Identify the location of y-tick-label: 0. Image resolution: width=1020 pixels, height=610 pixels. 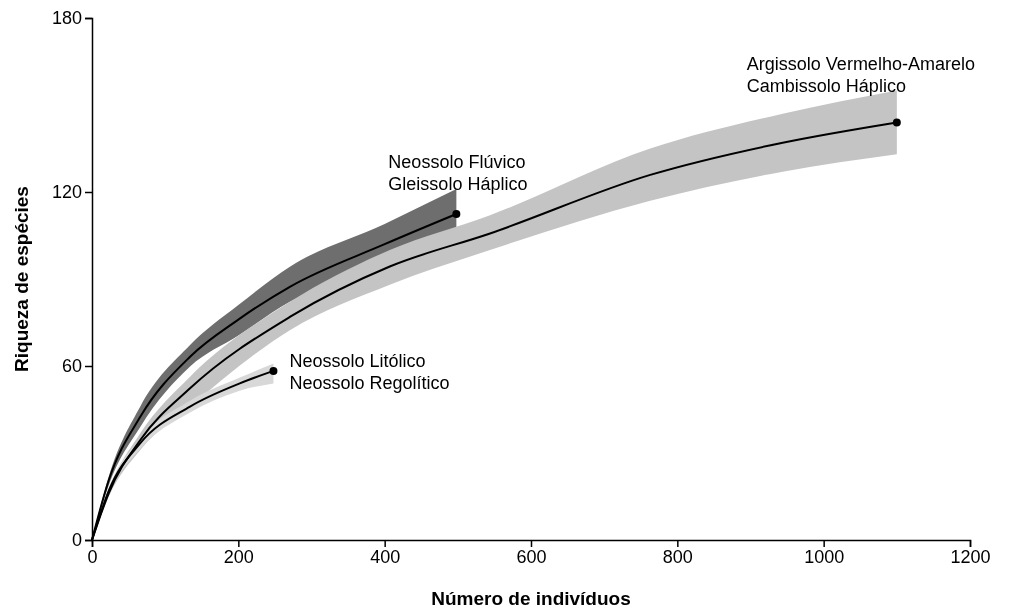
(76, 540).